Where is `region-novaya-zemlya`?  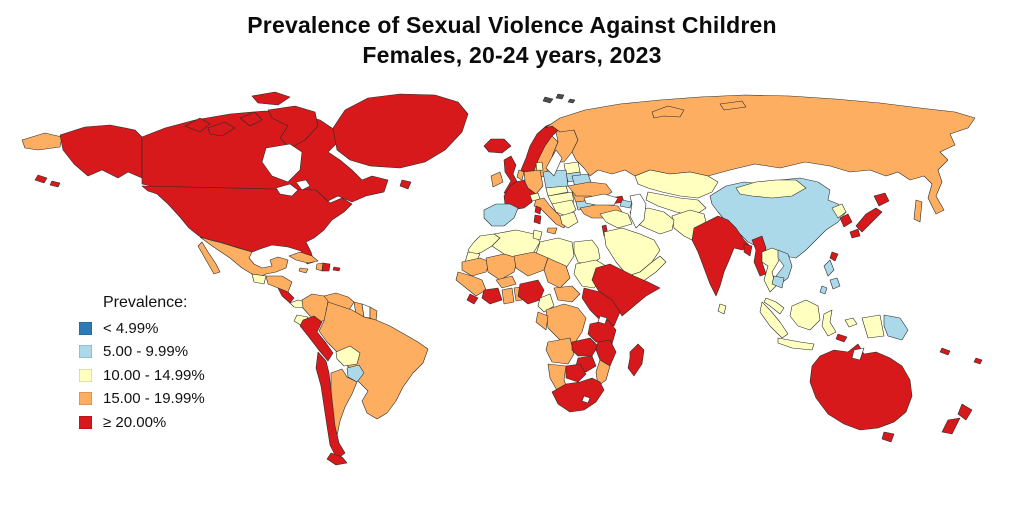 region-novaya-zemlya is located at coordinates (668, 112).